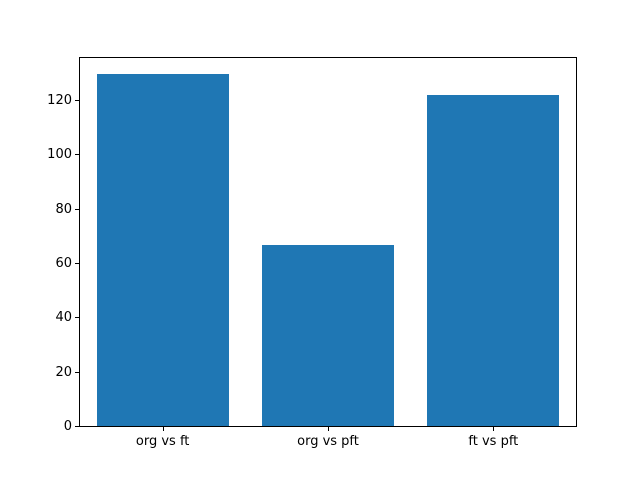  I want to click on y-tick-label: 100, so click(59, 155).